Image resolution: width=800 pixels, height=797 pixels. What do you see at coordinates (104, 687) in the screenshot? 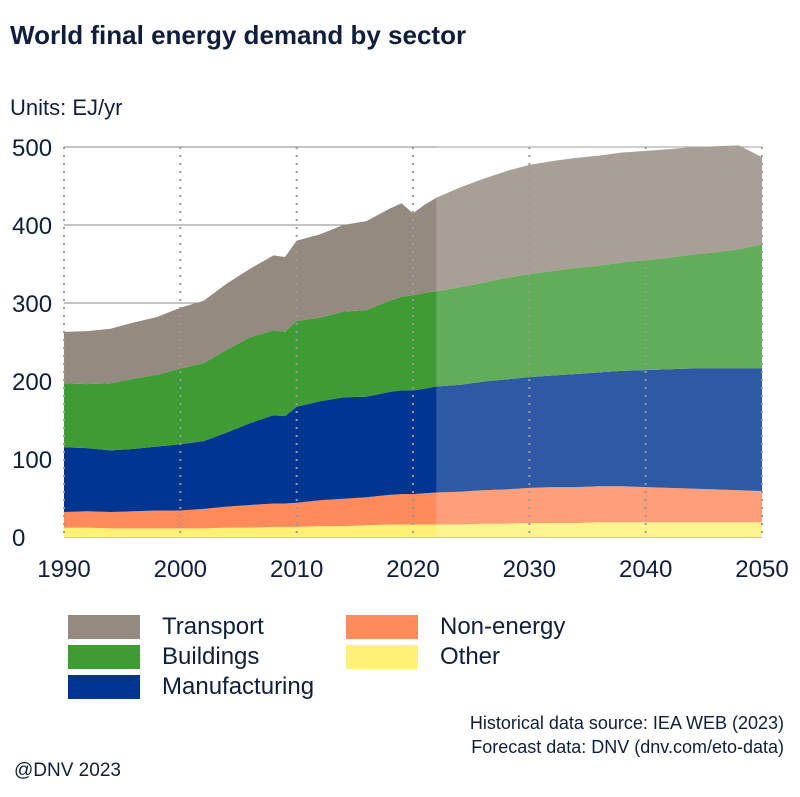
I see `legend-swatch-manufacturing` at bounding box center [104, 687].